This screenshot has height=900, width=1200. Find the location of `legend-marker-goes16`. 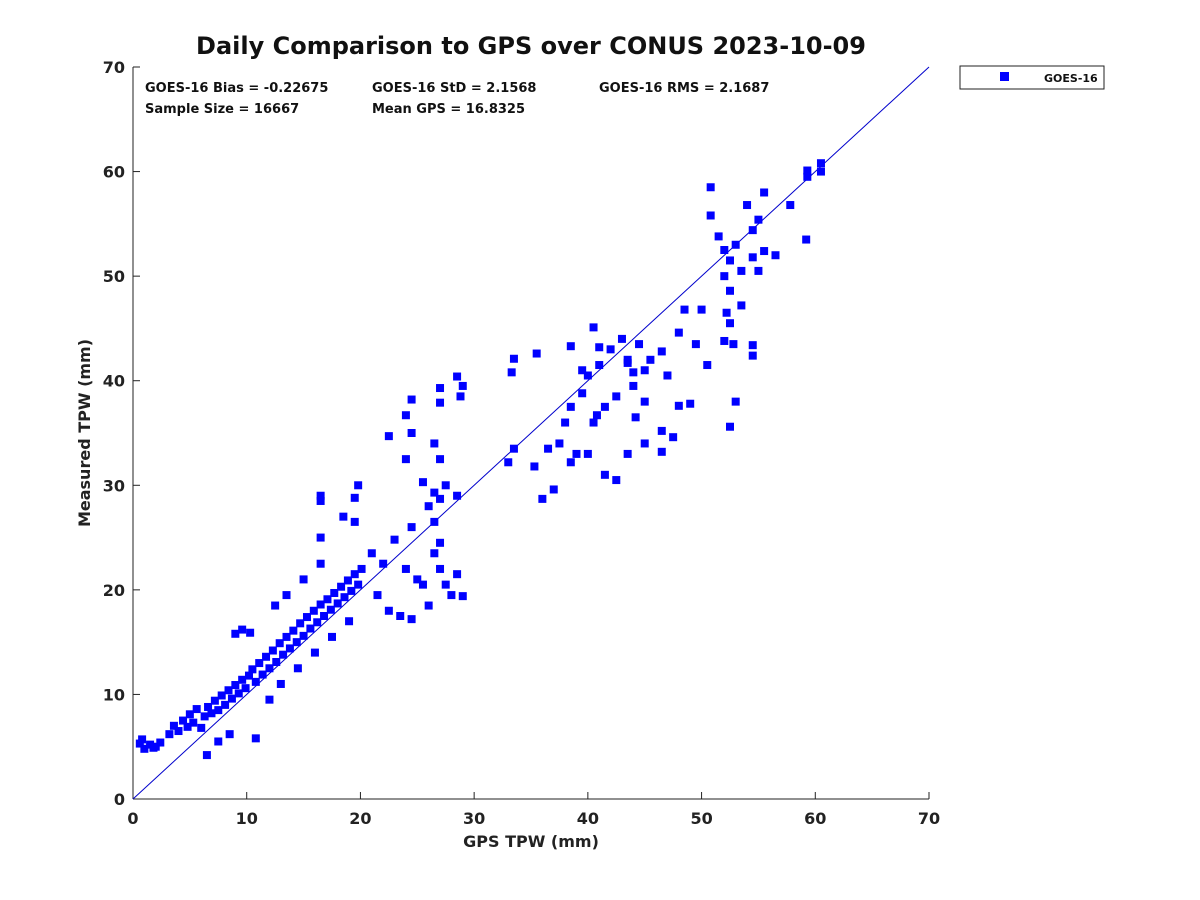

legend-marker-goes16 is located at coordinates (1004, 76).